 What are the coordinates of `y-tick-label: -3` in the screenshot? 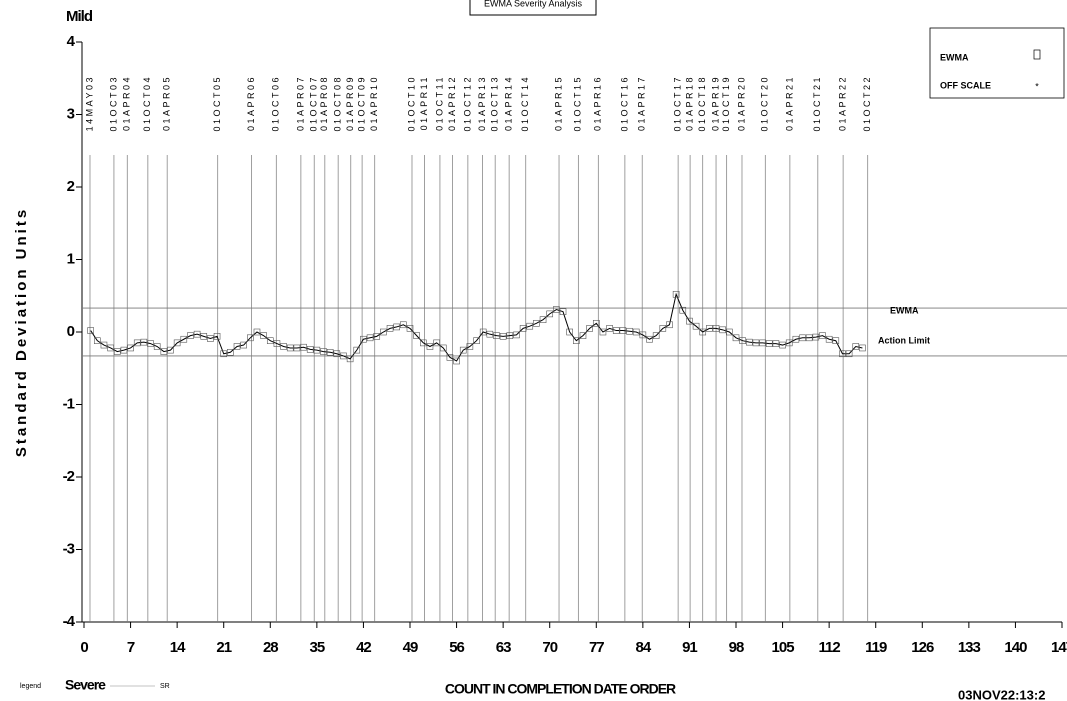 It's located at (69, 548).